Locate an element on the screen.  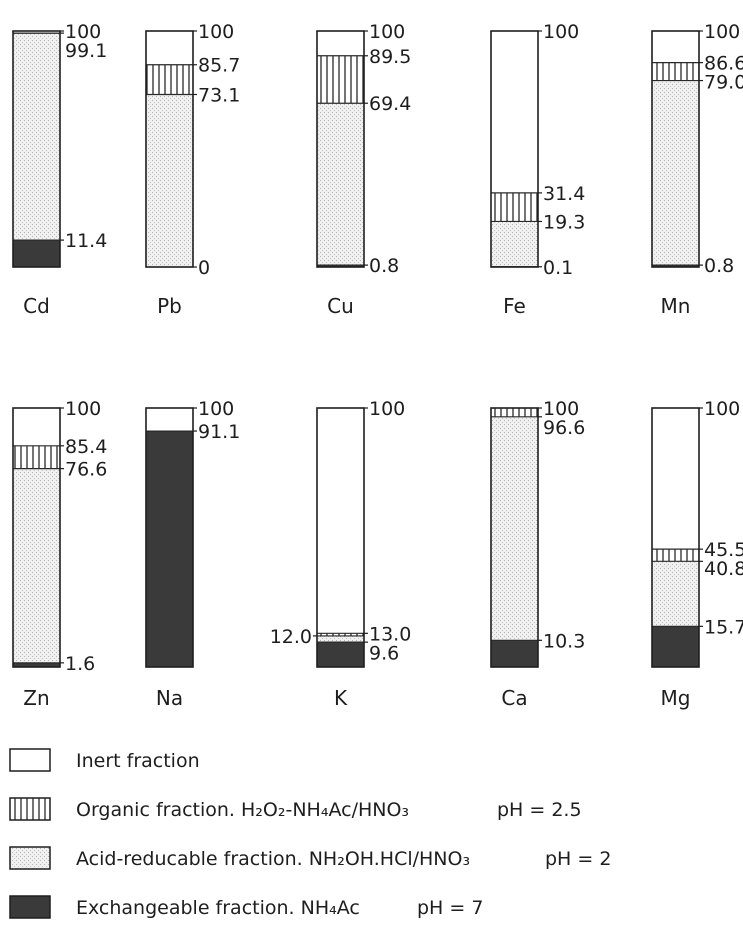
value-label-cu: 69.4 is located at coordinates (390, 104).